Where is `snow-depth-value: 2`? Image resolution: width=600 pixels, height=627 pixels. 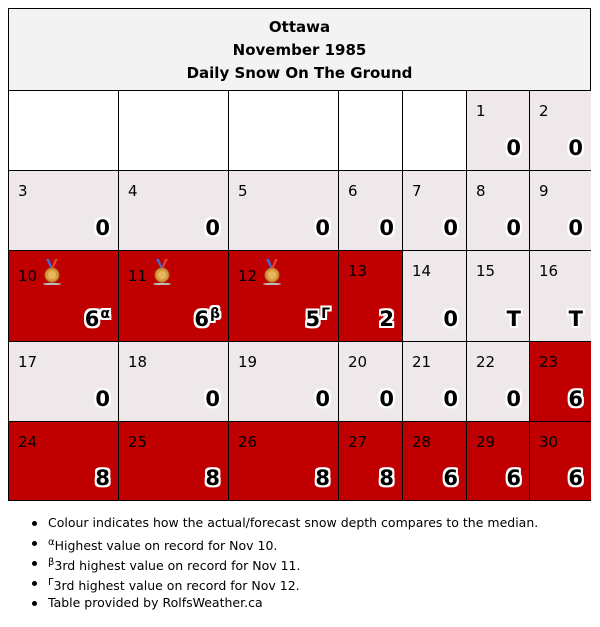
snow-depth-value: 2 is located at coordinates (386, 319).